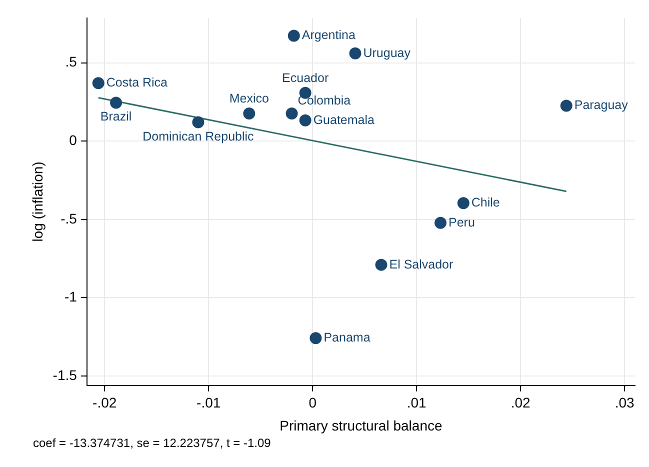 This screenshot has height=467, width=649. I want to click on x-tick-label: 0, so click(312, 402).